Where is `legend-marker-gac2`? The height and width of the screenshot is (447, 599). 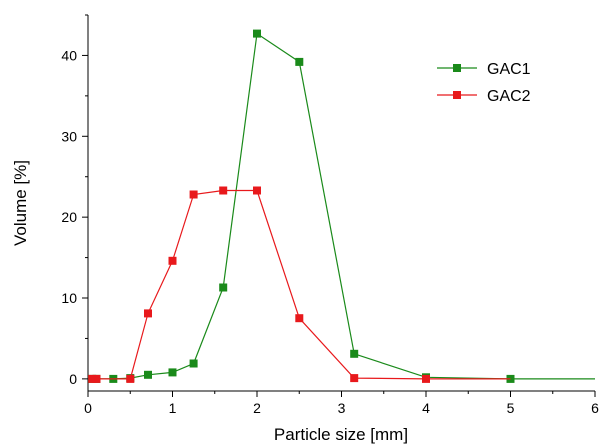 legend-marker-gac2 is located at coordinates (457, 95).